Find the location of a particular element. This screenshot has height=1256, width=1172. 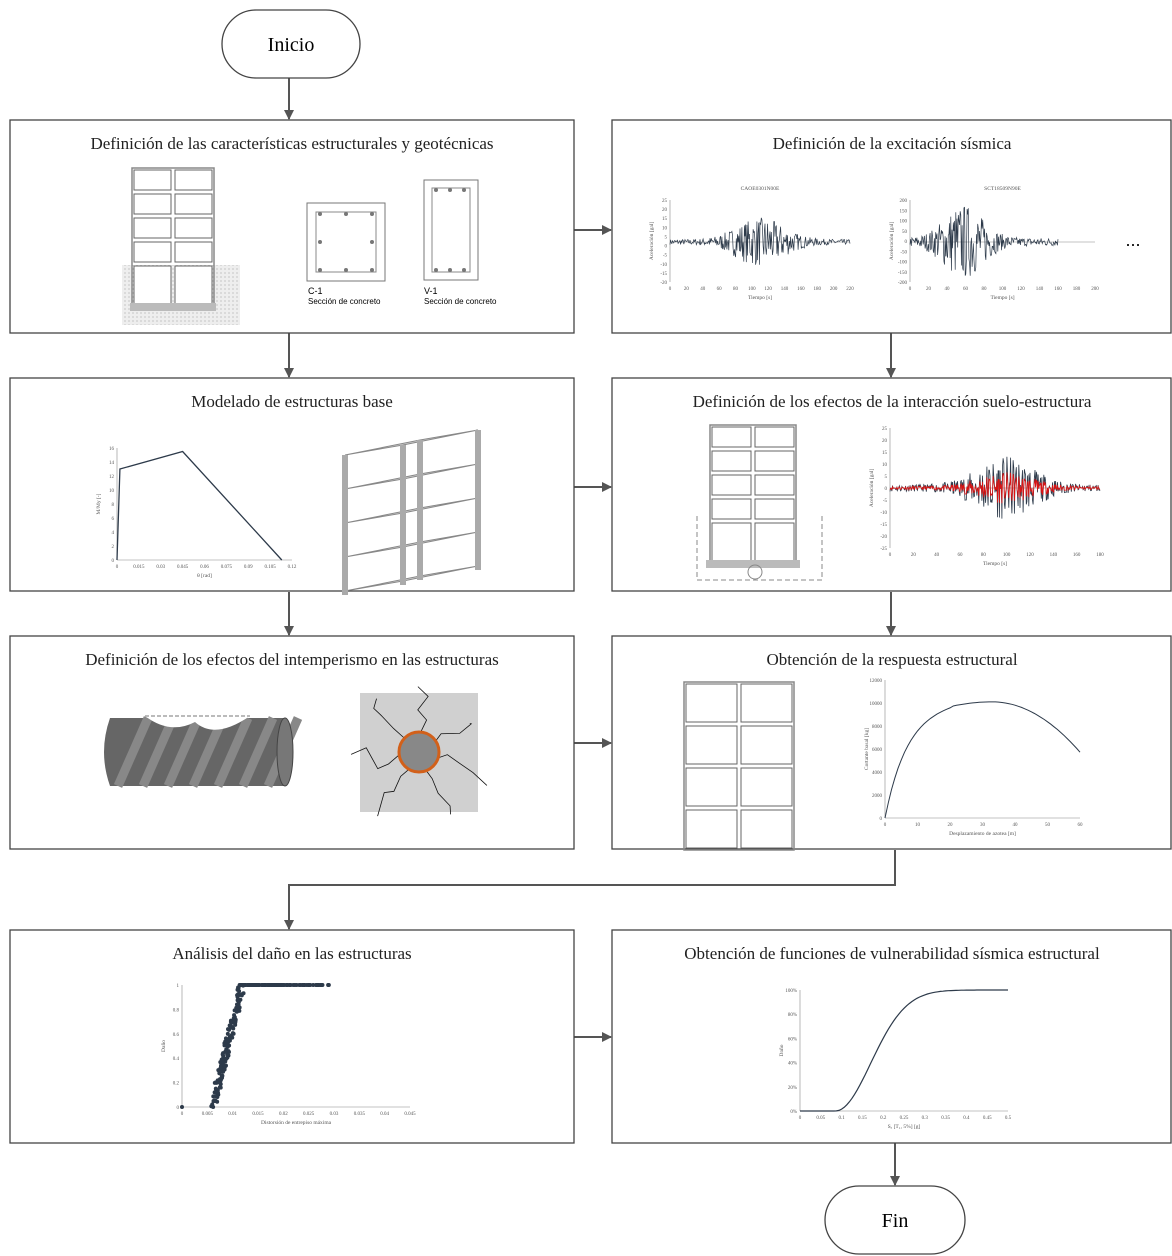

y-tick-label: 150 is located at coordinates (904, 211).